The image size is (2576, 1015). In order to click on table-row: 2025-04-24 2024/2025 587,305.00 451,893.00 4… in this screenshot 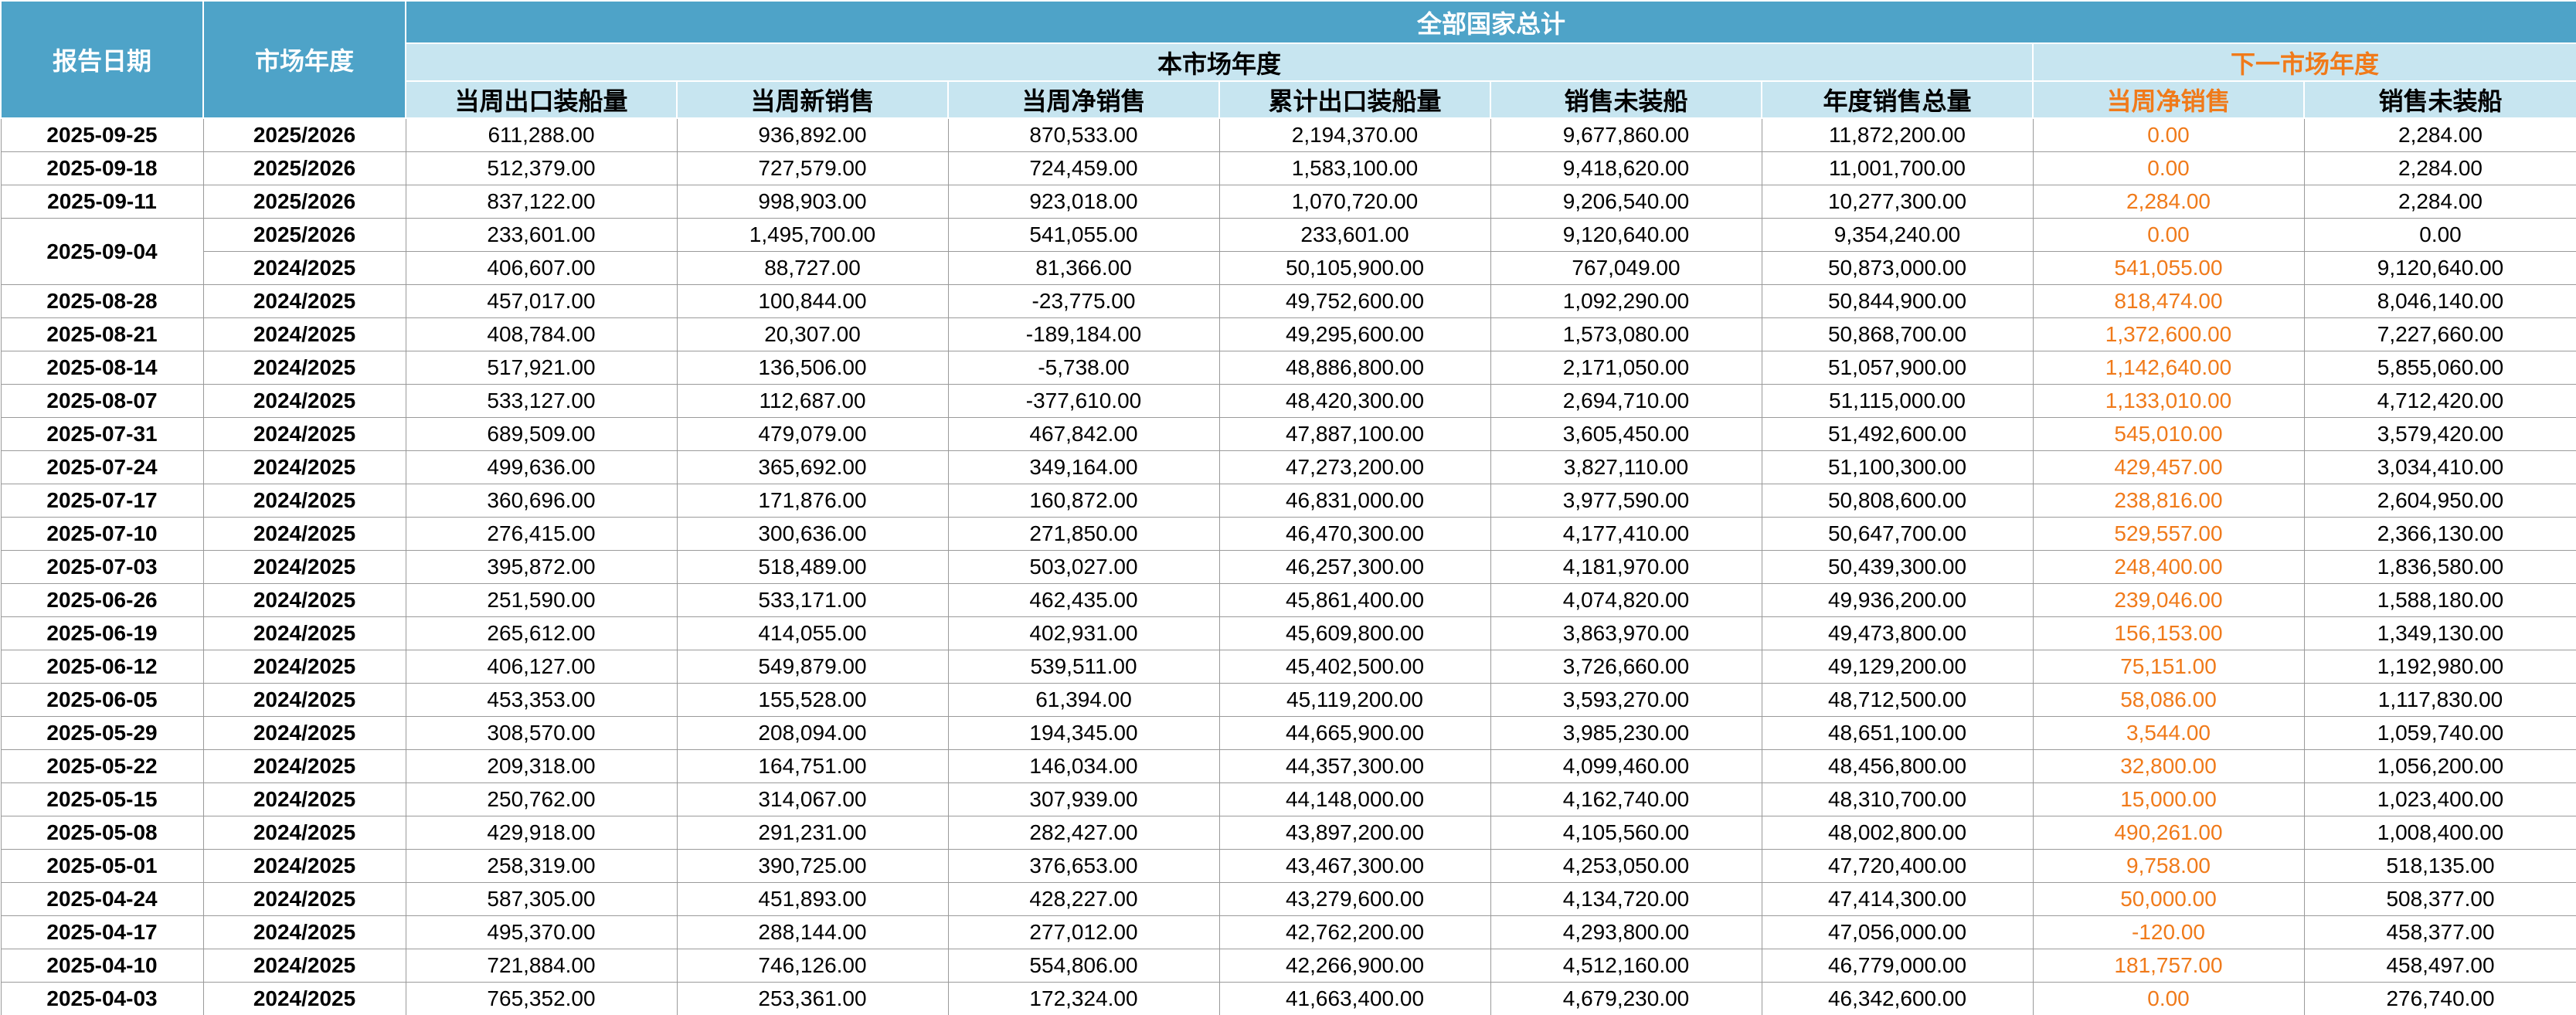, I will do `click(1288, 899)`.